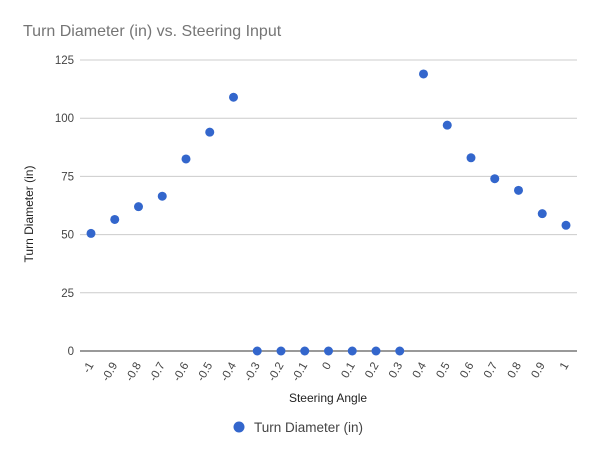 The height and width of the screenshot is (456, 598). What do you see at coordinates (348, 371) in the screenshot?
I see `x-tick-label: 0.1` at bounding box center [348, 371].